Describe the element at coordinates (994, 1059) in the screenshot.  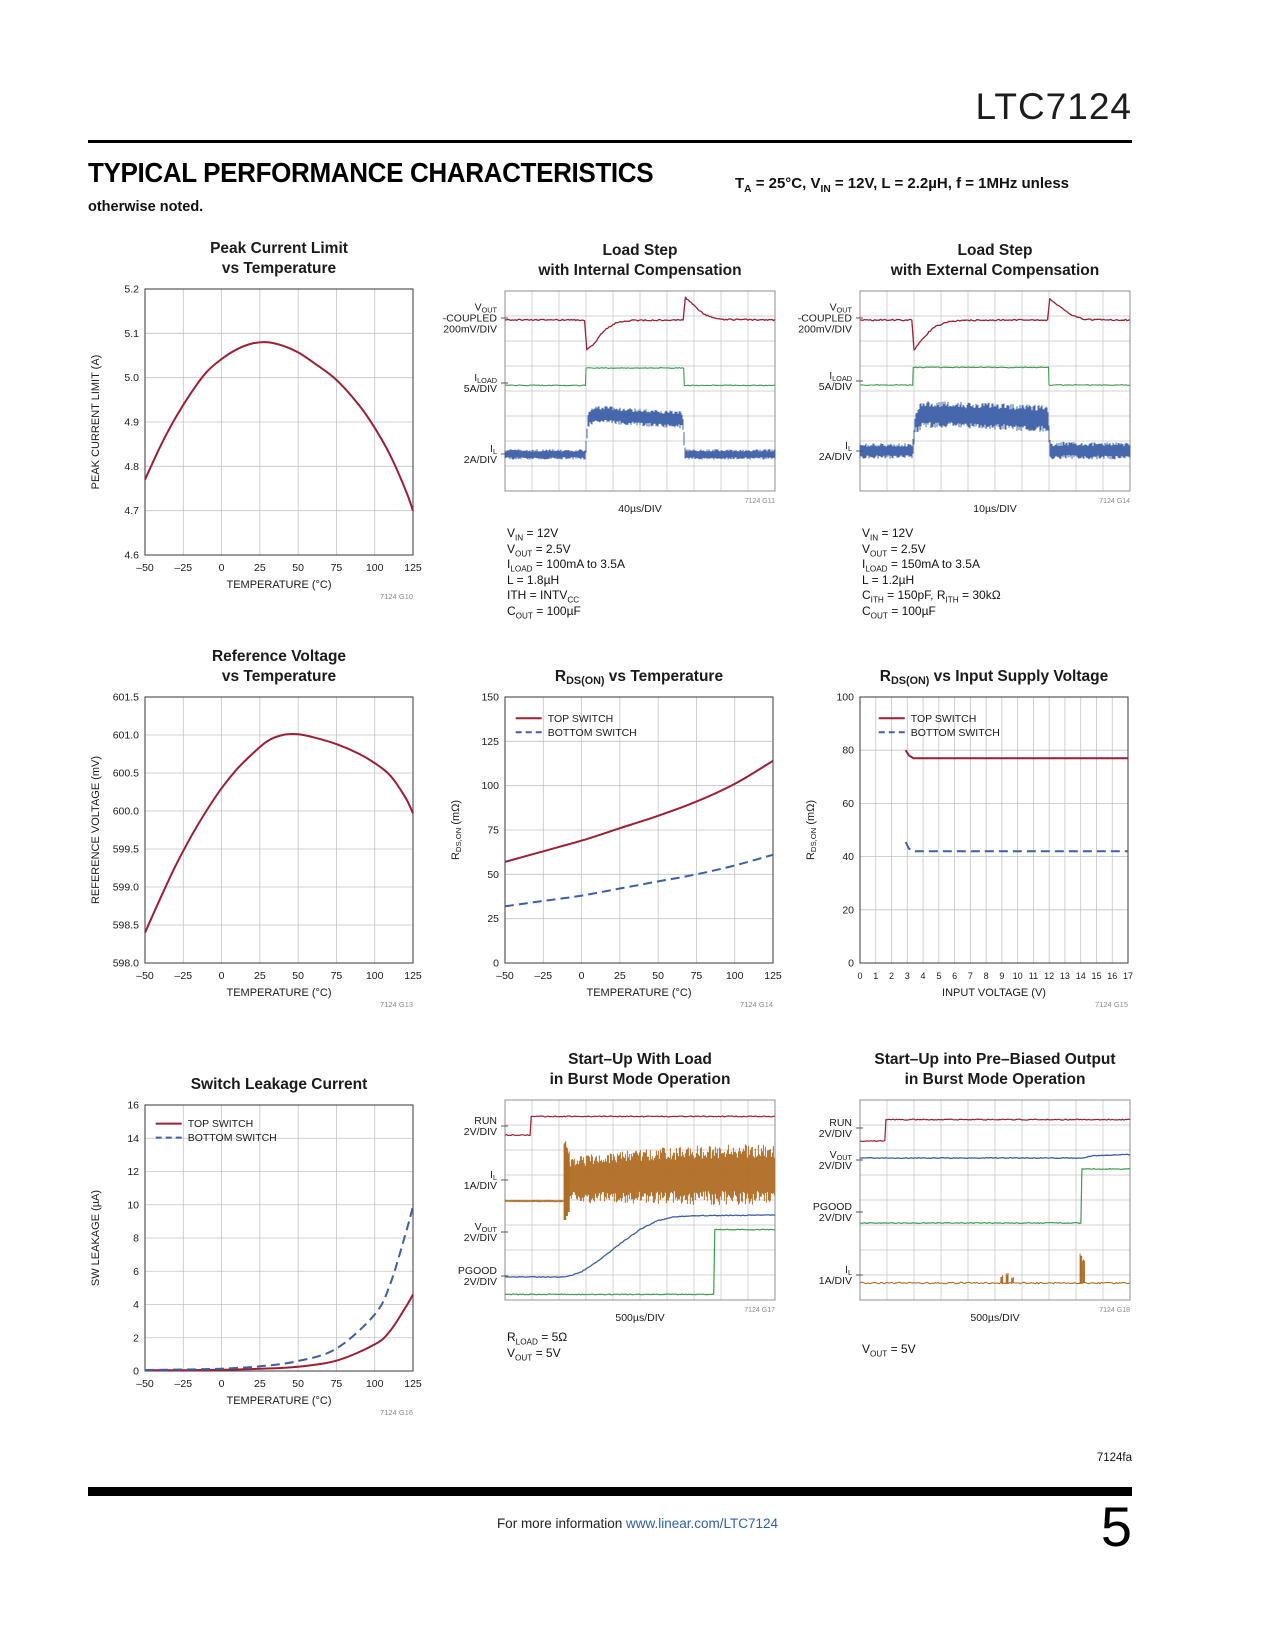
I see `chart-title: Start–Up into Pre–Biased Output` at that location.